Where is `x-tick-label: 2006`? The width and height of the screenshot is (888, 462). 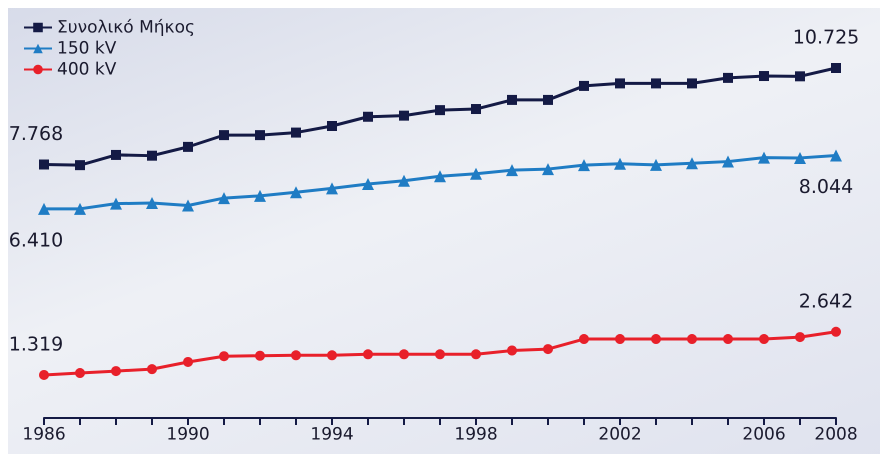 x-tick-label: 2006 is located at coordinates (764, 434).